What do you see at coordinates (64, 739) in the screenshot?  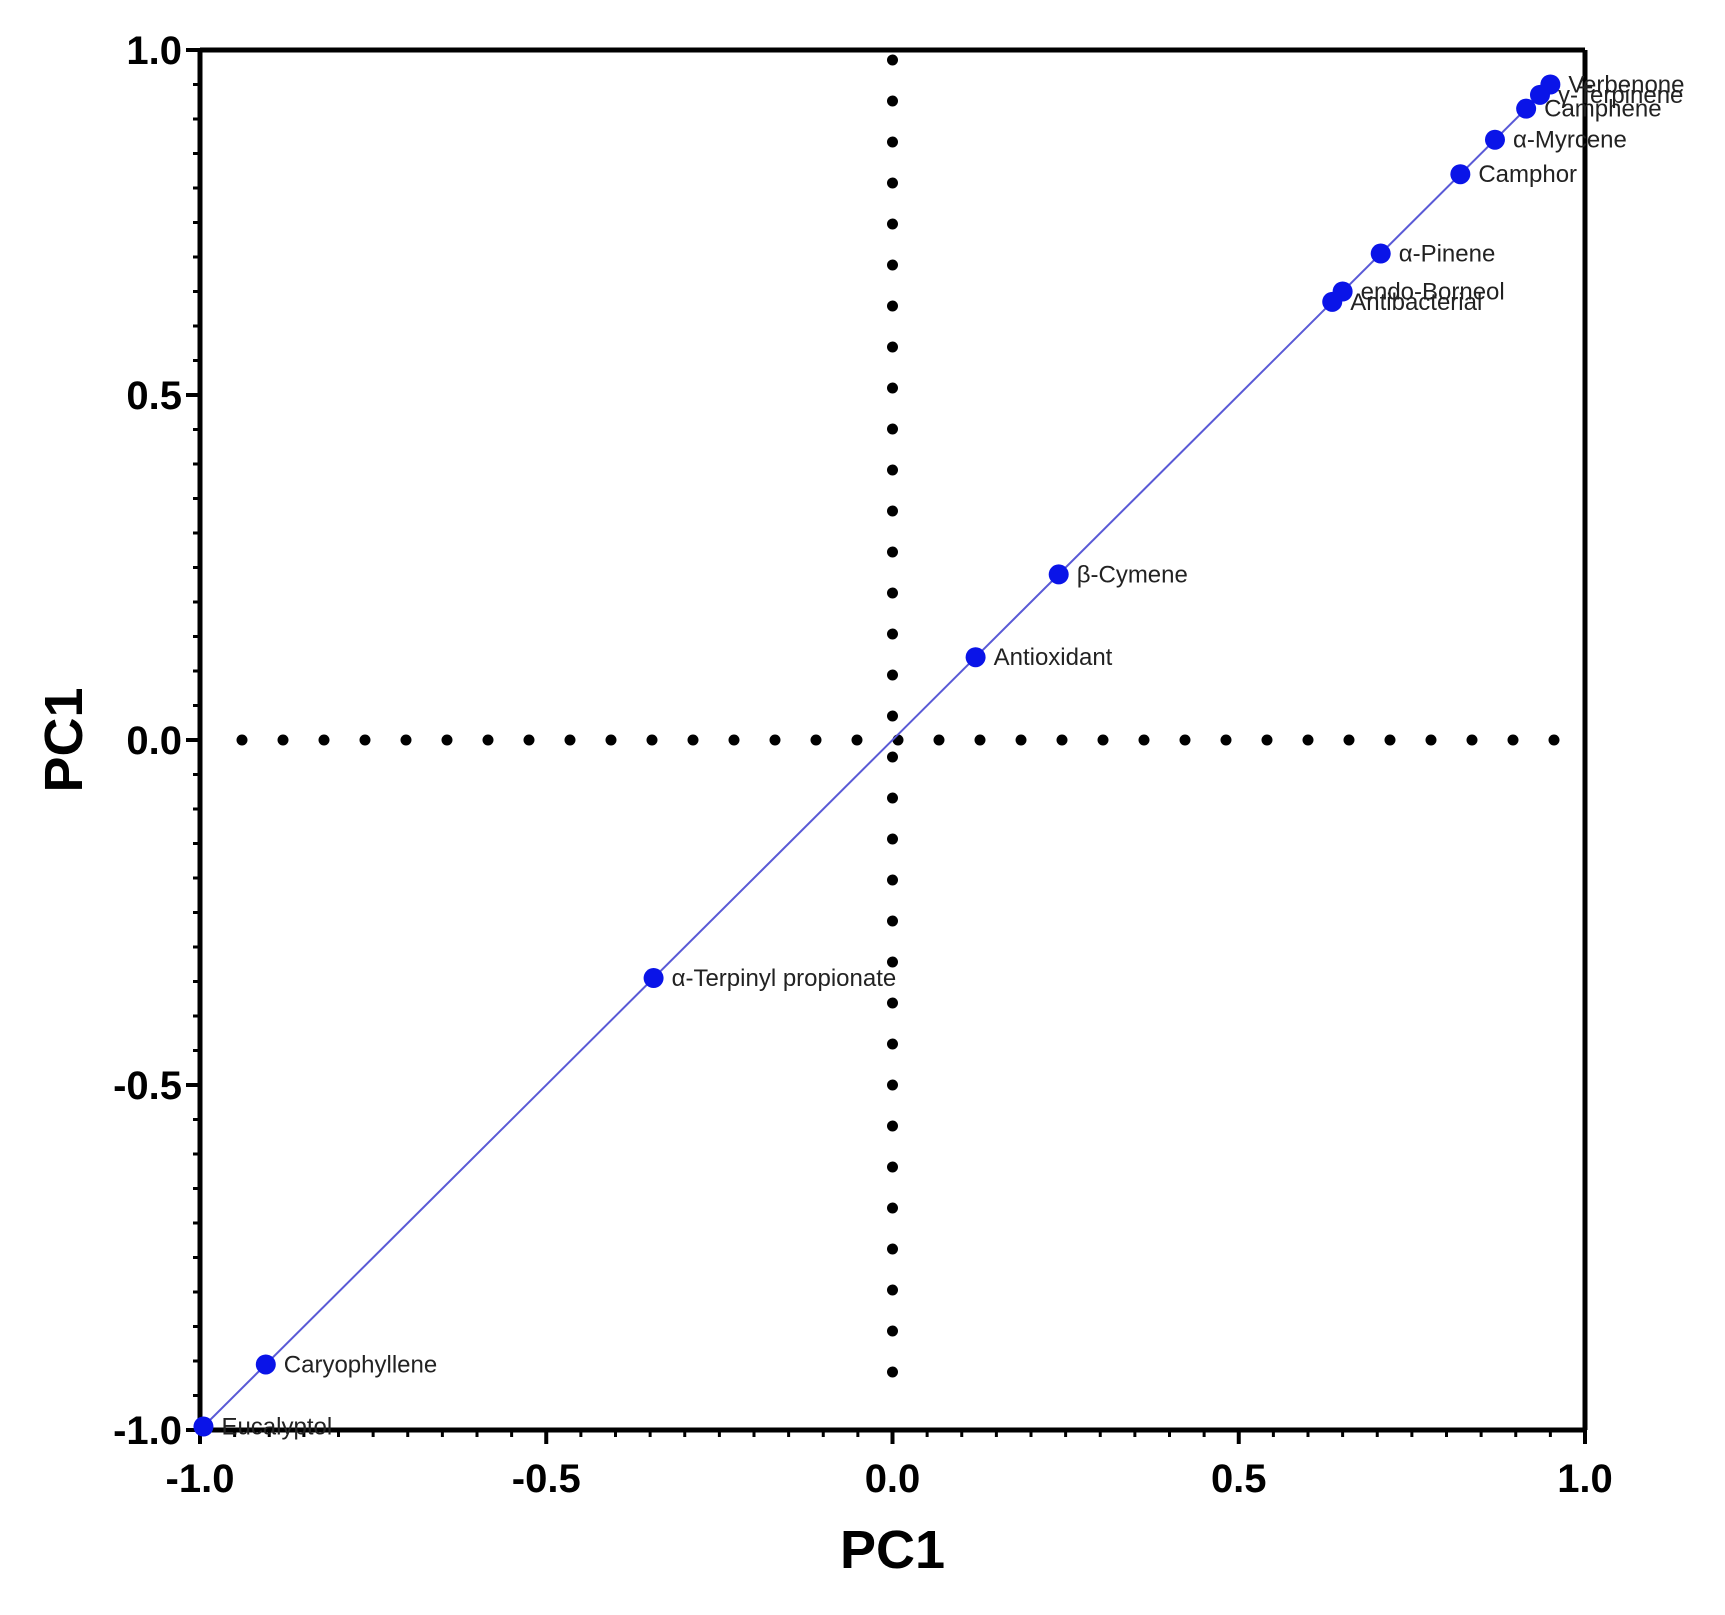 I see `y-axis-title: PC1` at bounding box center [64, 739].